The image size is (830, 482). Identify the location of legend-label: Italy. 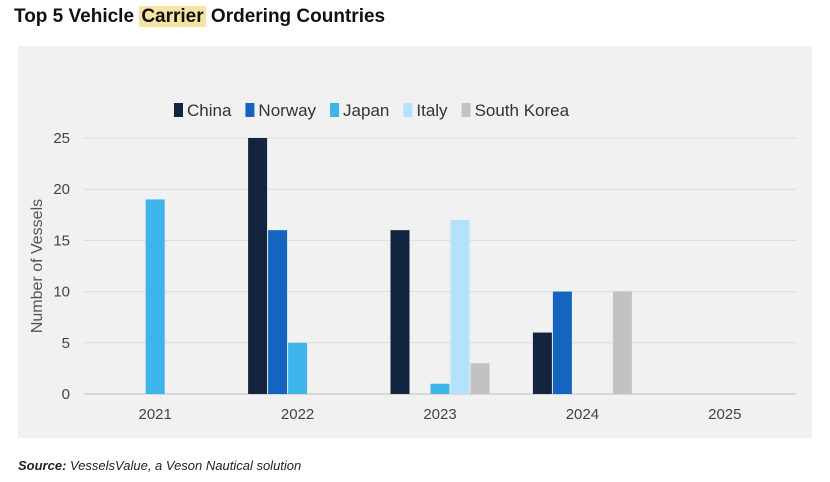
(432, 110).